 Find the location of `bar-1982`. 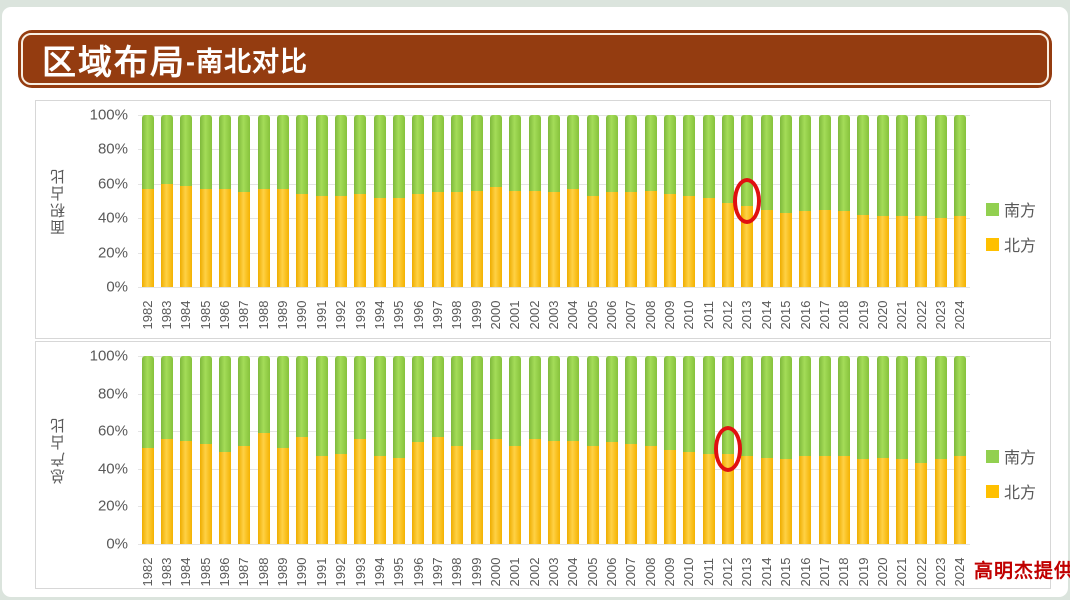

bar-1982 is located at coordinates (147, 450).